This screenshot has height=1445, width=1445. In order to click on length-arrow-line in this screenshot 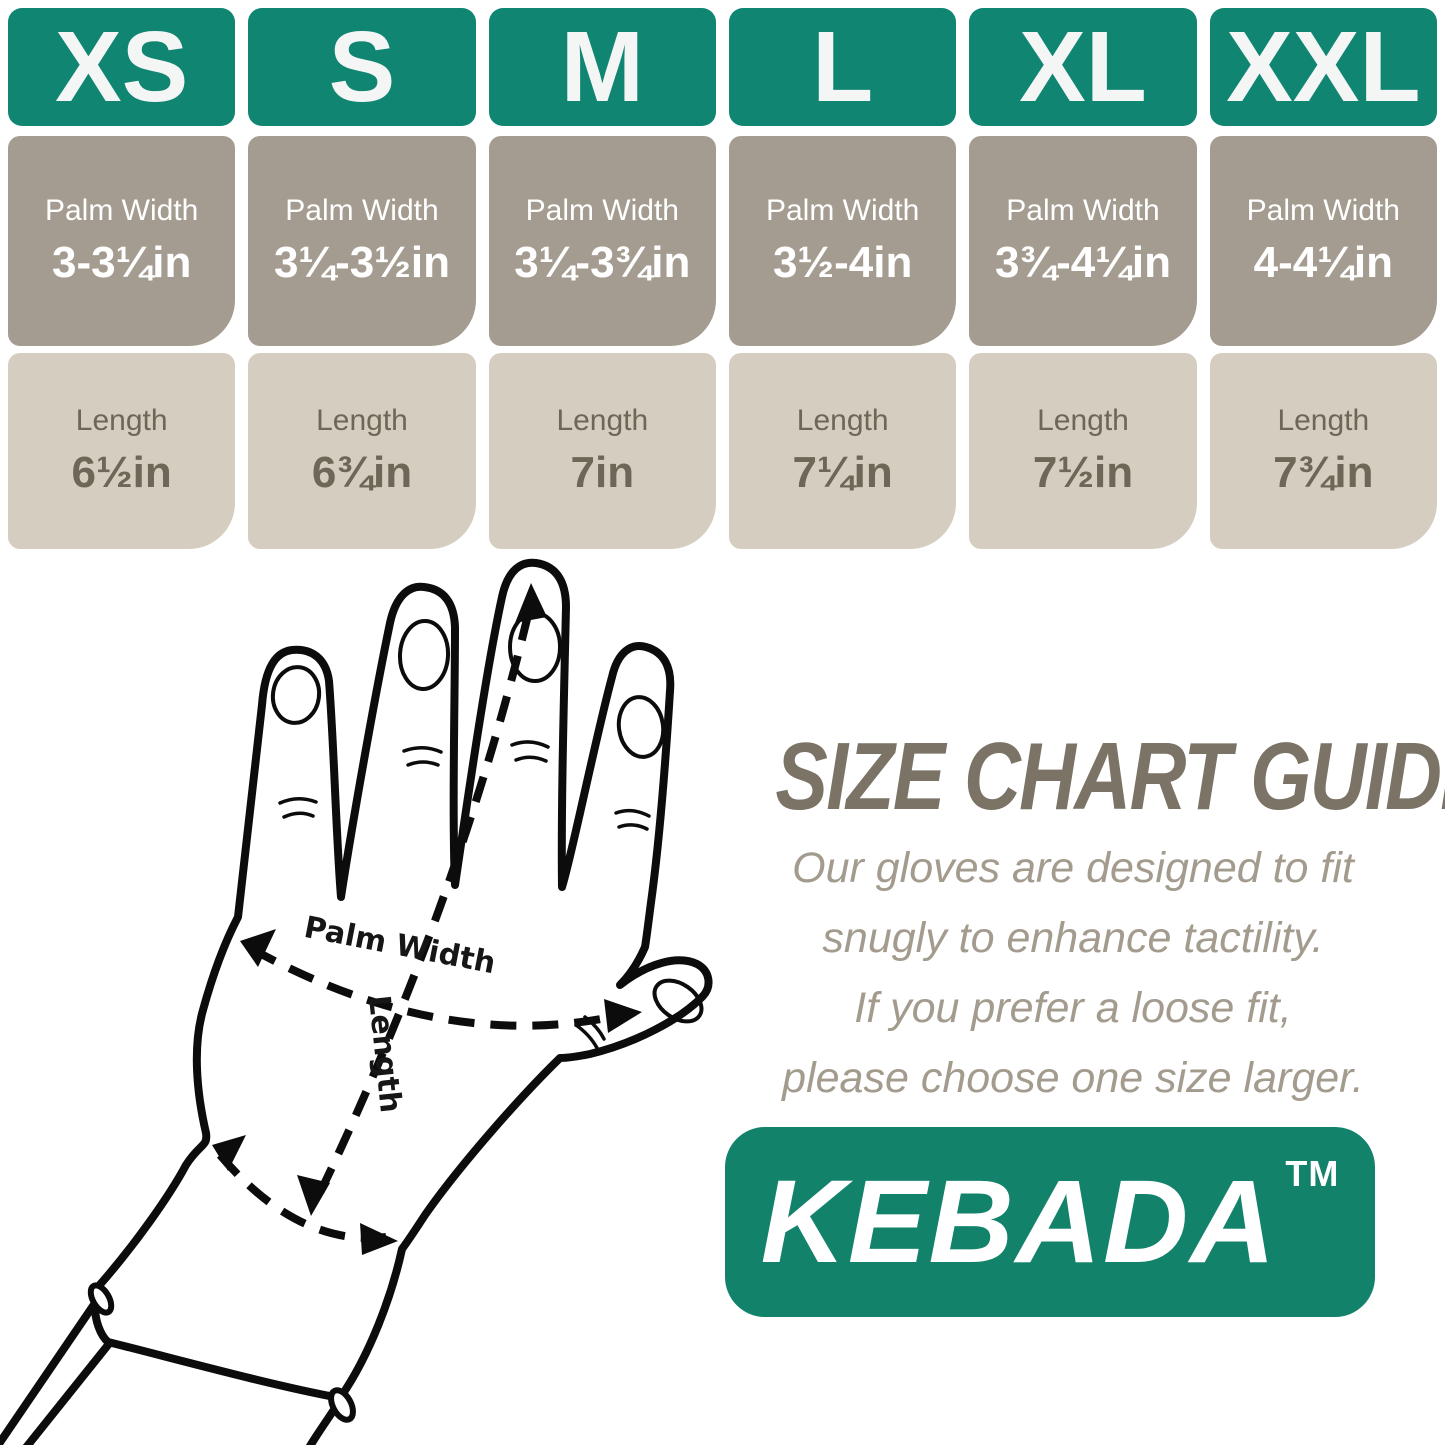, I will do `click(423, 906)`.